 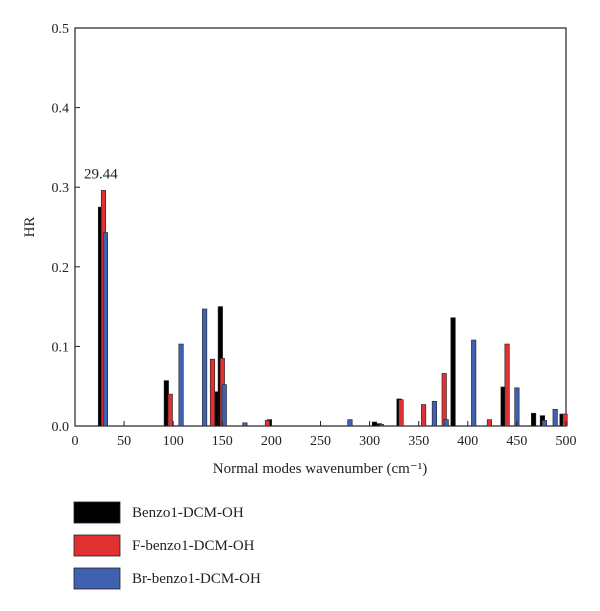 I want to click on x-tick-label-0: 0, so click(x=75, y=441).